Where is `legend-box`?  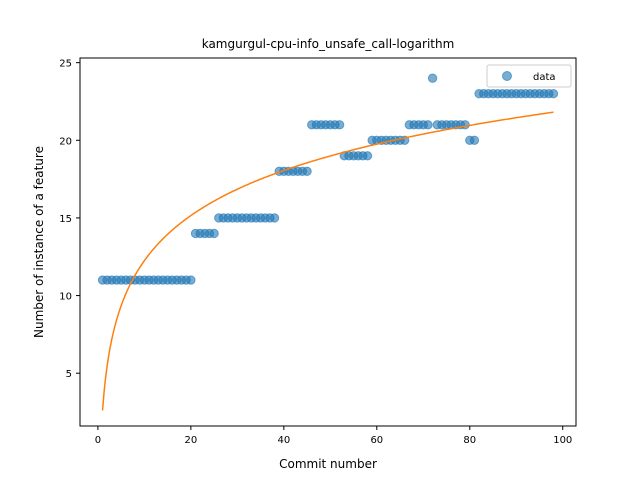
legend-box is located at coordinates (529, 76).